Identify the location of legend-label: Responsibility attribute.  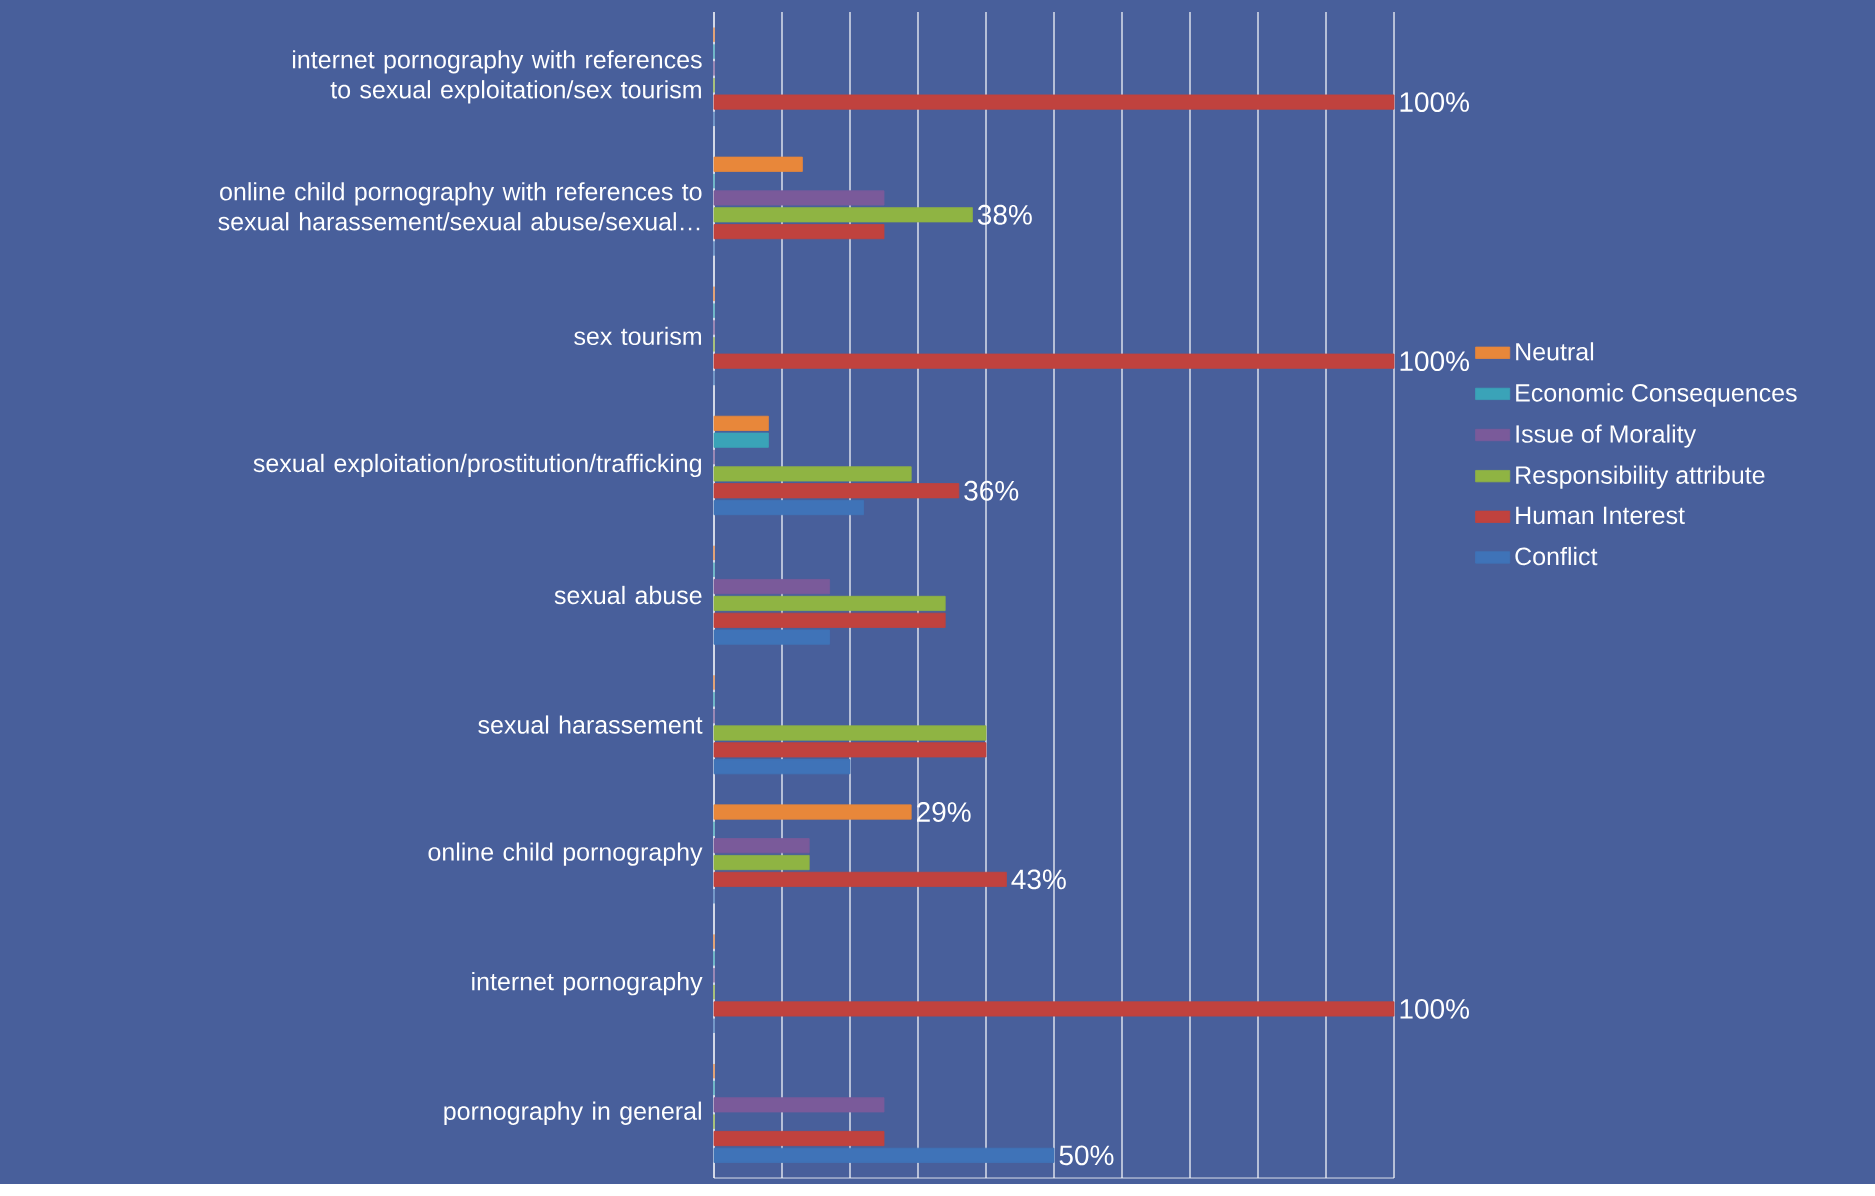
(1640, 477).